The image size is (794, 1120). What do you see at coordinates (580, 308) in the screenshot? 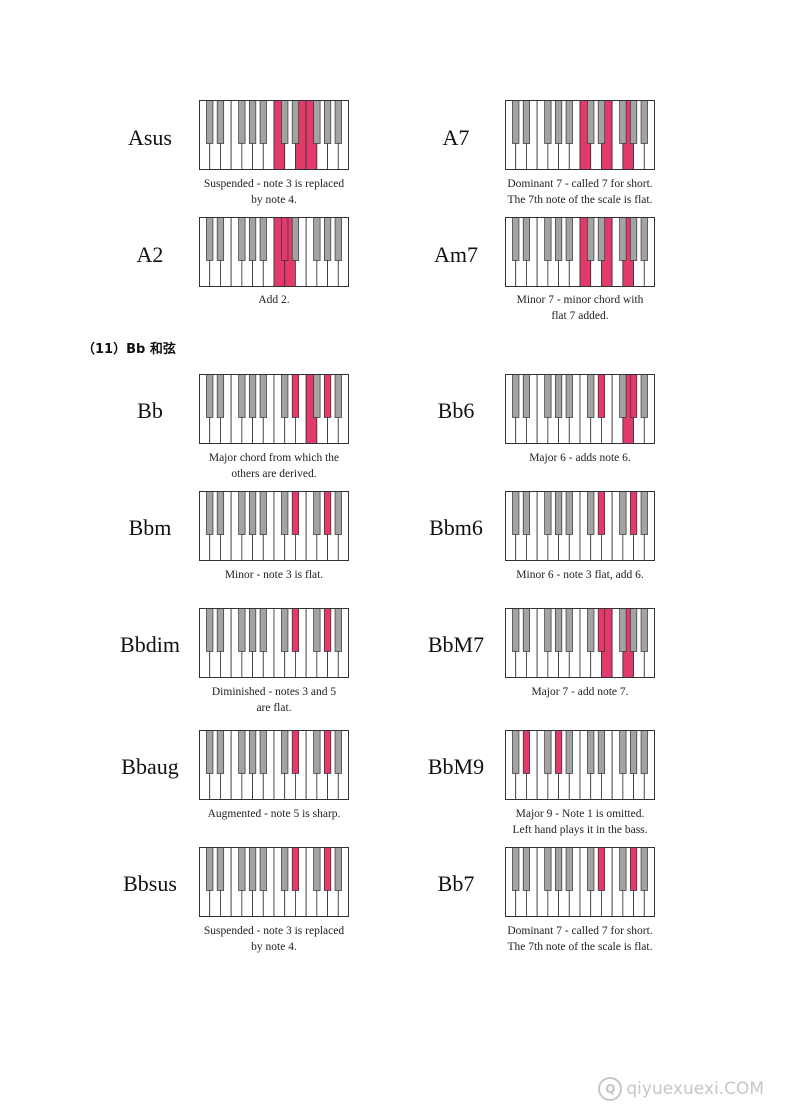
I see `chord-caption-am7: Minor 7 - minor chord with flat 7 added.` at bounding box center [580, 308].